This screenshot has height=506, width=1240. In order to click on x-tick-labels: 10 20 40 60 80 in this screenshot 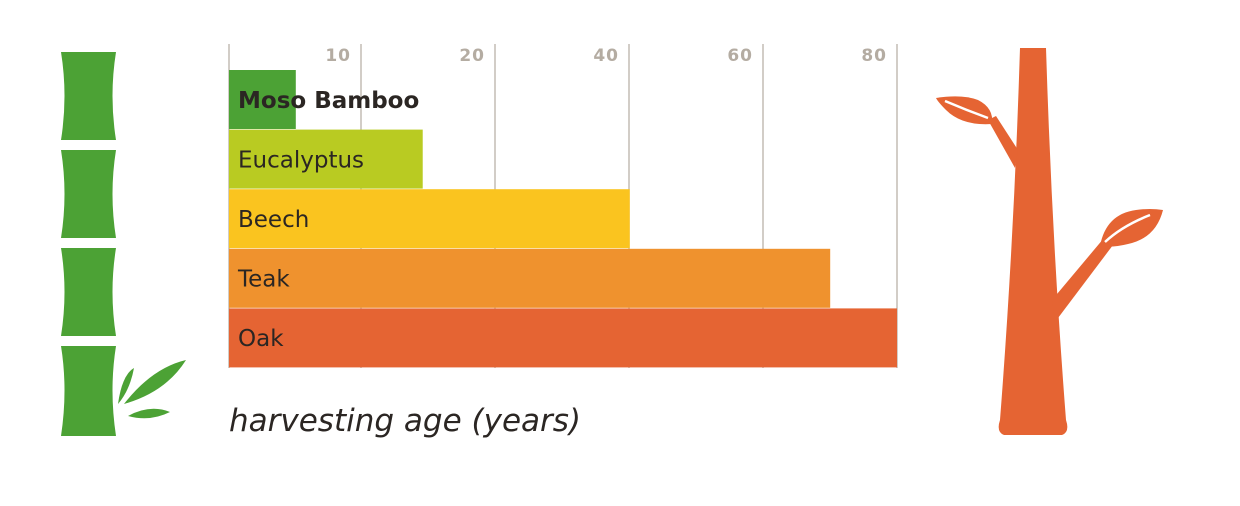, I will do `click(606, 56)`.